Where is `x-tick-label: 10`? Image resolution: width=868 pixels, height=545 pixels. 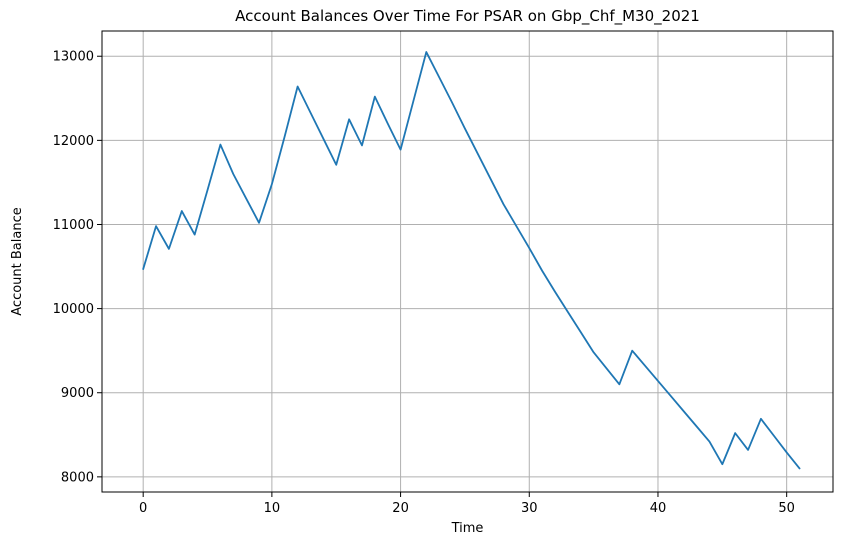 x-tick-label: 10 is located at coordinates (272, 508).